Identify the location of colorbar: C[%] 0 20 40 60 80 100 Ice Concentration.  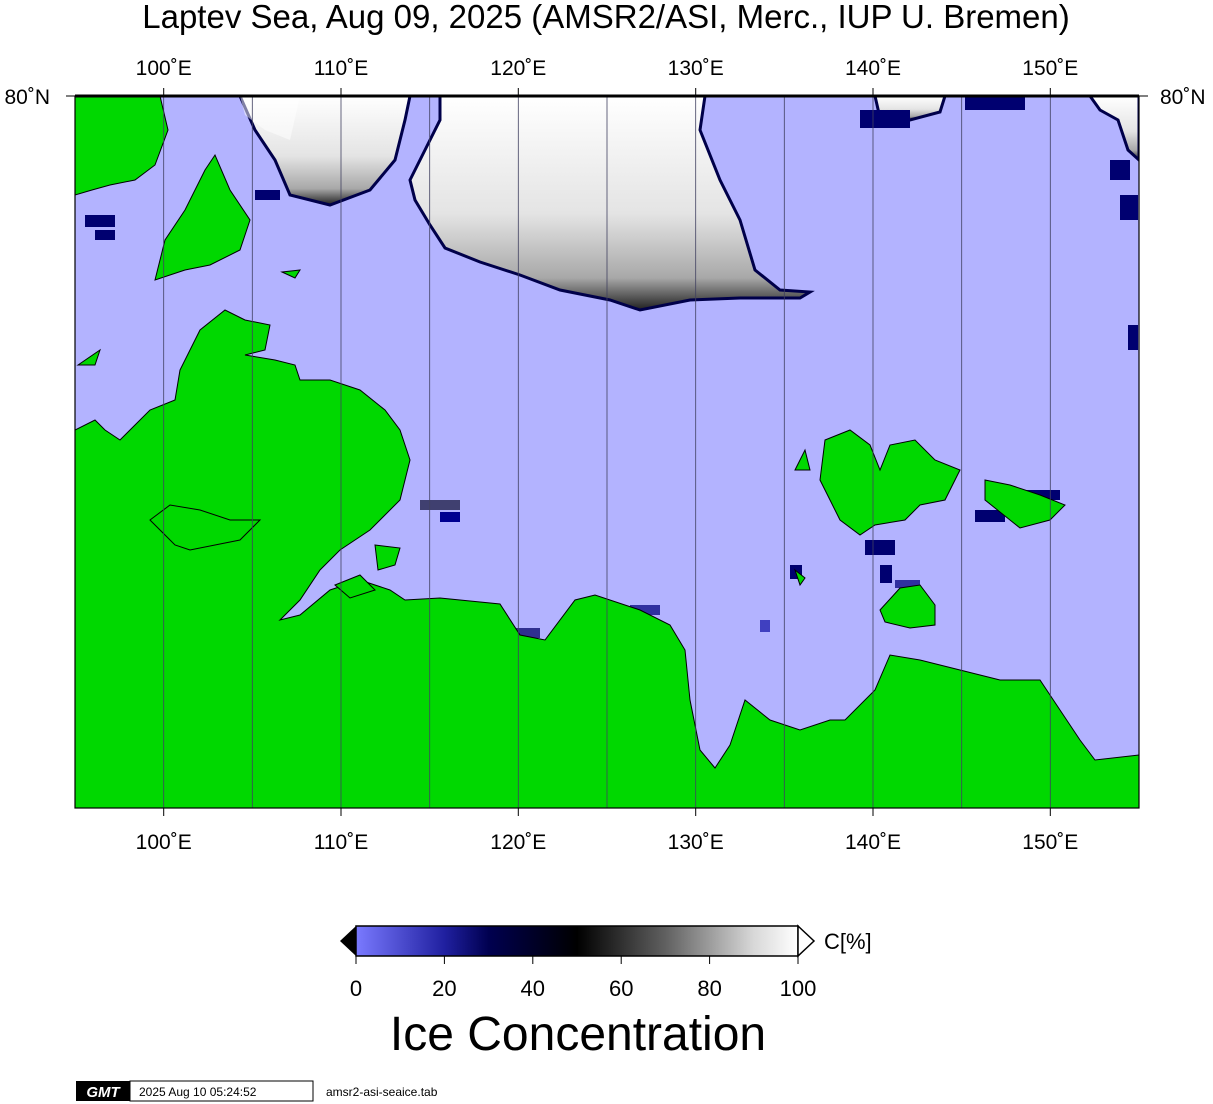
(606, 992).